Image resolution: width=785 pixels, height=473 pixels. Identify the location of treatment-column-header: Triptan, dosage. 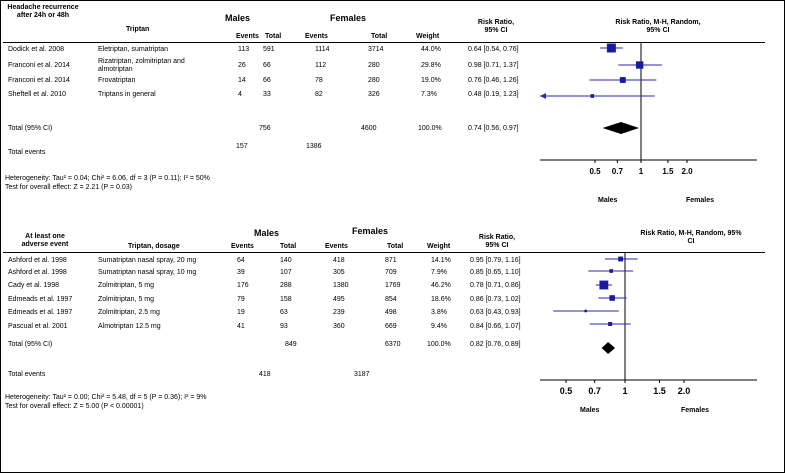
(154, 246).